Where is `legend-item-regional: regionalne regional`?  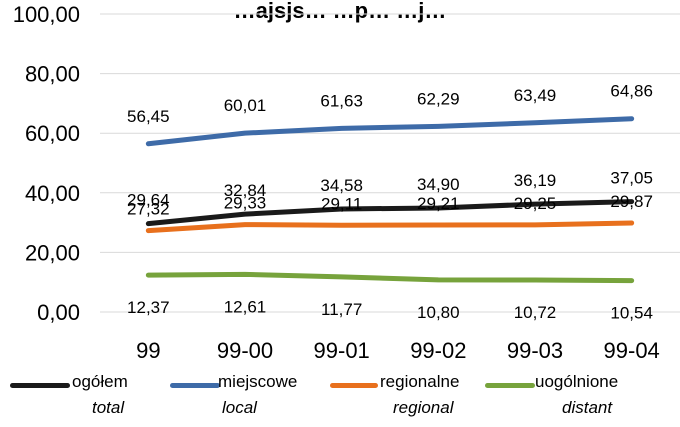
legend-item-regional: regionalne regional is located at coordinates (415, 398).